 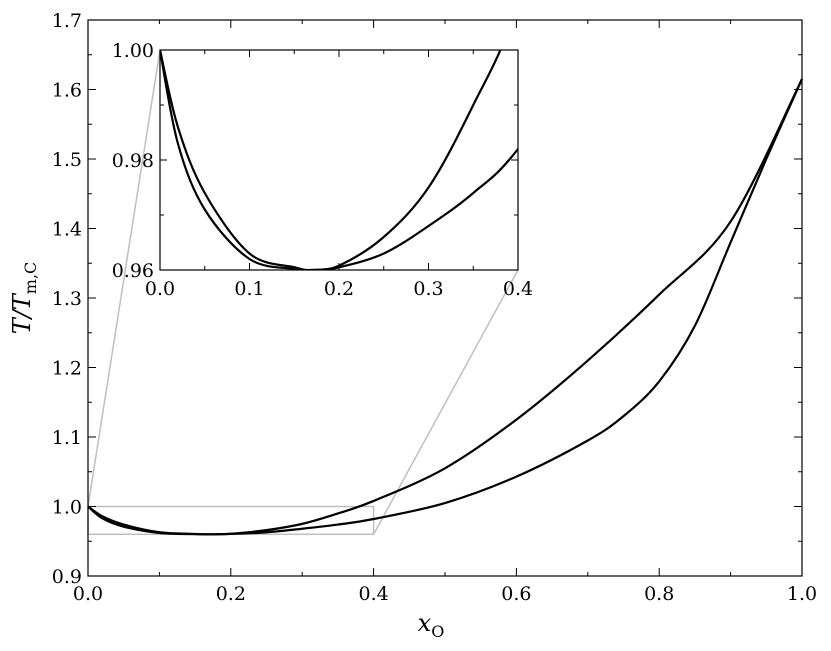 I want to click on inset-x-tick-label: 0.4, so click(x=518, y=289).